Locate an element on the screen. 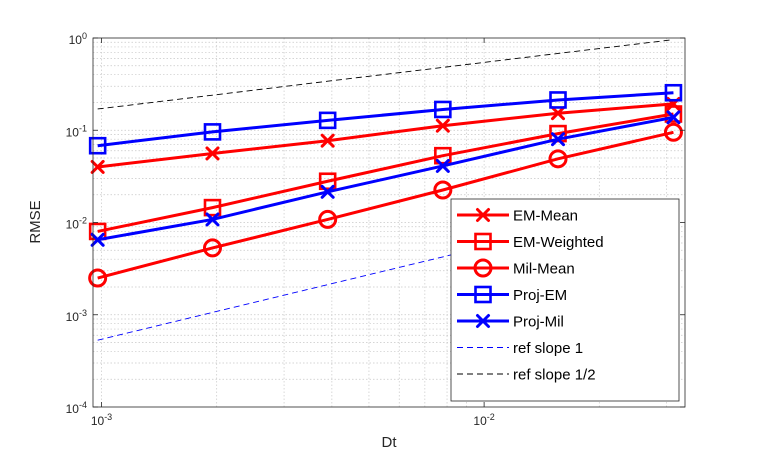  legend-item-em-weighted: EM-Weighted is located at coordinates (530, 241).